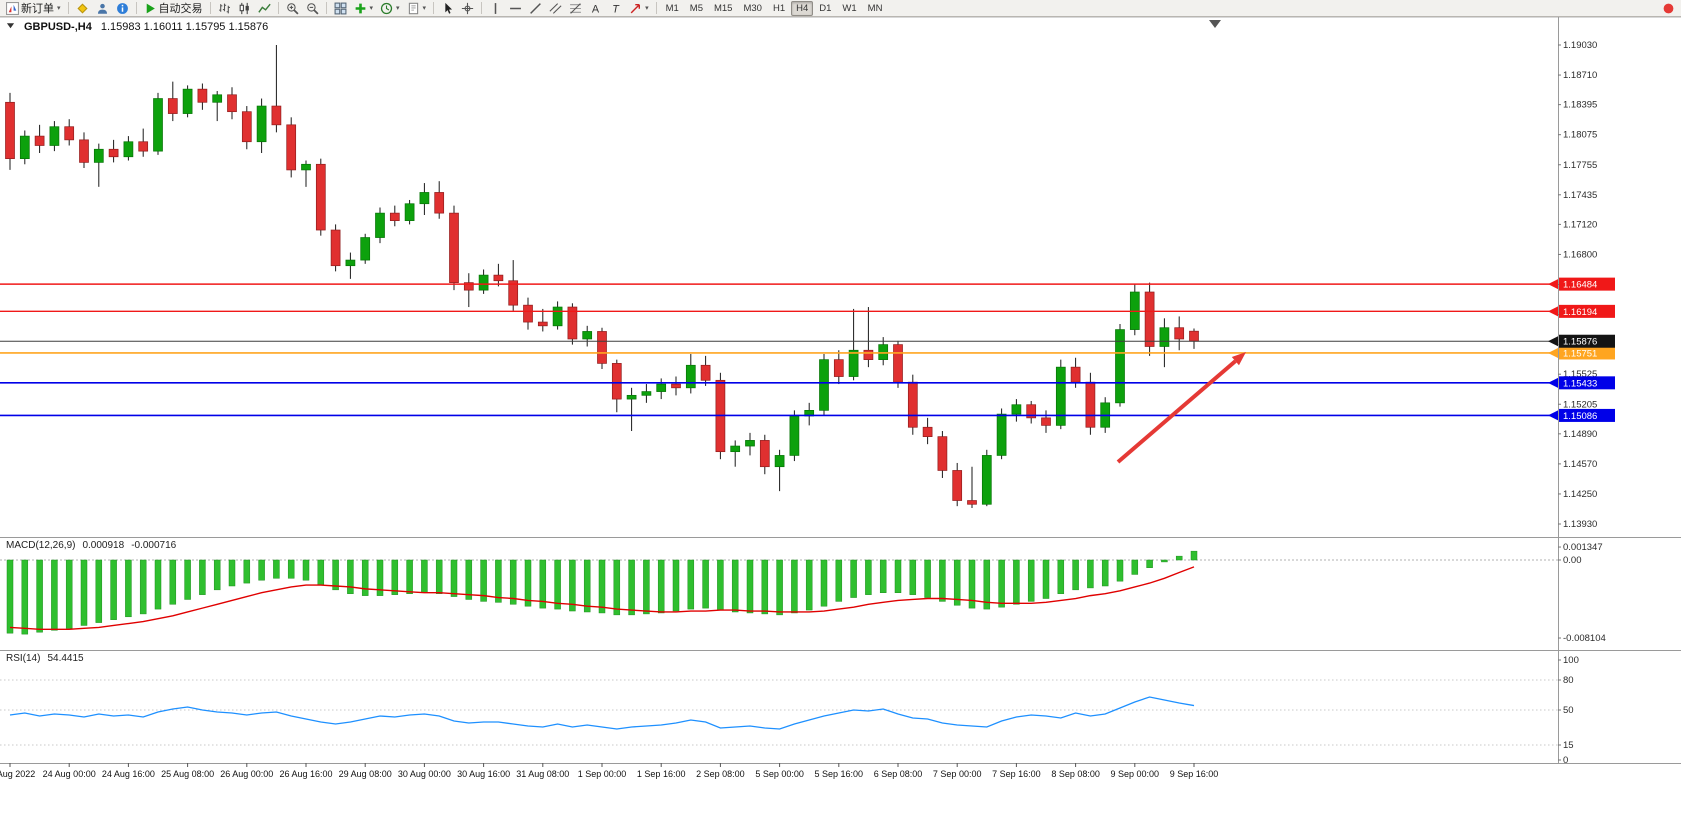 The height and width of the screenshot is (837, 1681). I want to click on indicators-button: ▾, so click(364, 8).